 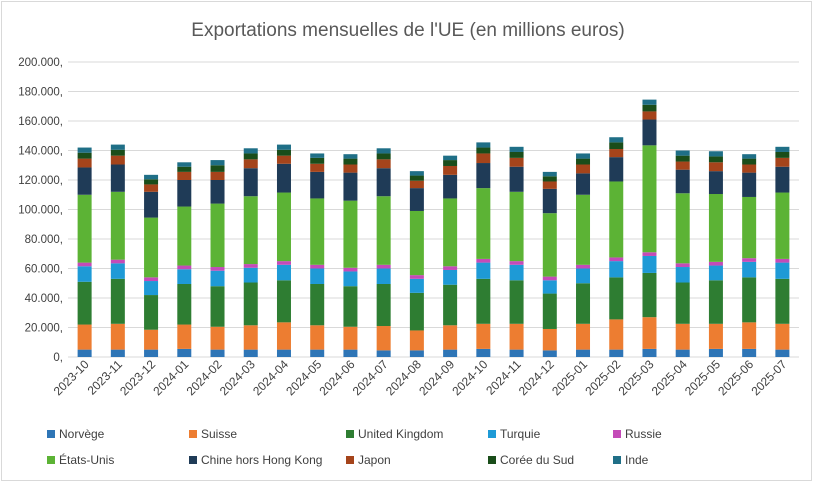 What do you see at coordinates (40, 63) in the screenshot?
I see `y-tick-label: 200.000,` at bounding box center [40, 63].